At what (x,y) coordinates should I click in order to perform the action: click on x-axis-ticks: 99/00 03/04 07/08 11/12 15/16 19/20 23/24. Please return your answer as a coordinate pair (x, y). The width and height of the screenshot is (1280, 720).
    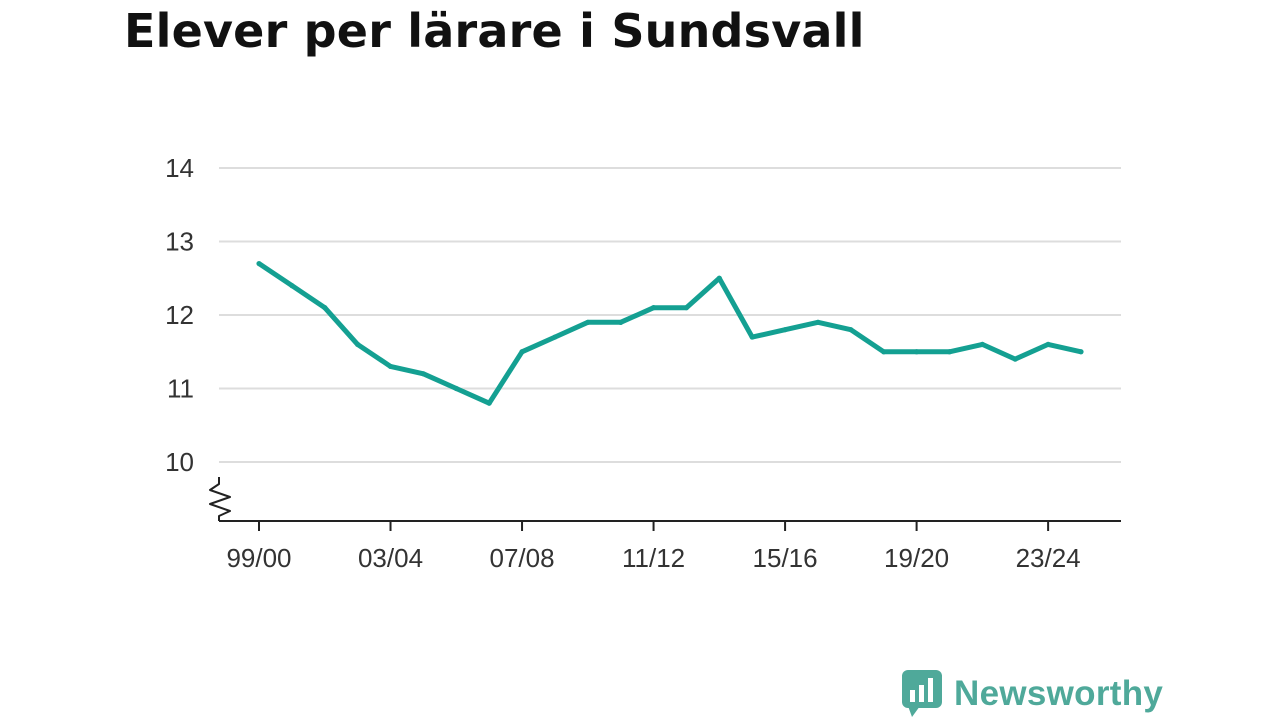
    Looking at the image, I should click on (653, 547).